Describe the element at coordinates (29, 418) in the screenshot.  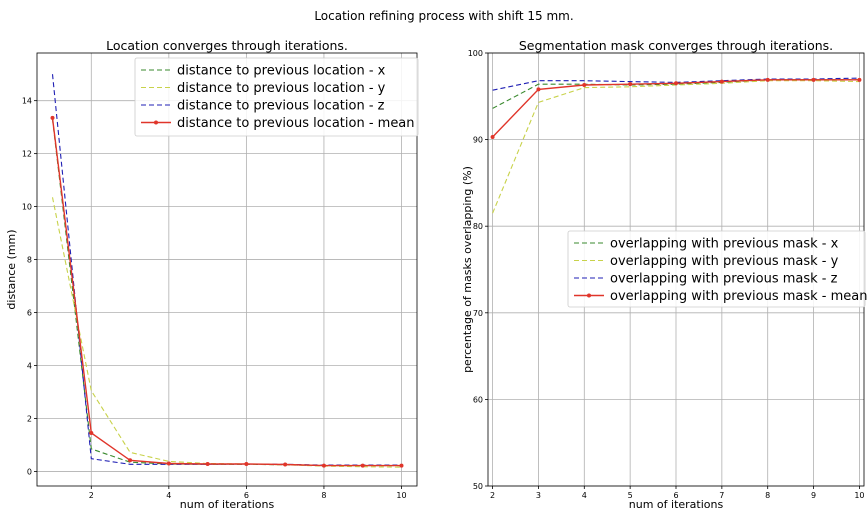
I see `y-tick-label: 2` at that location.